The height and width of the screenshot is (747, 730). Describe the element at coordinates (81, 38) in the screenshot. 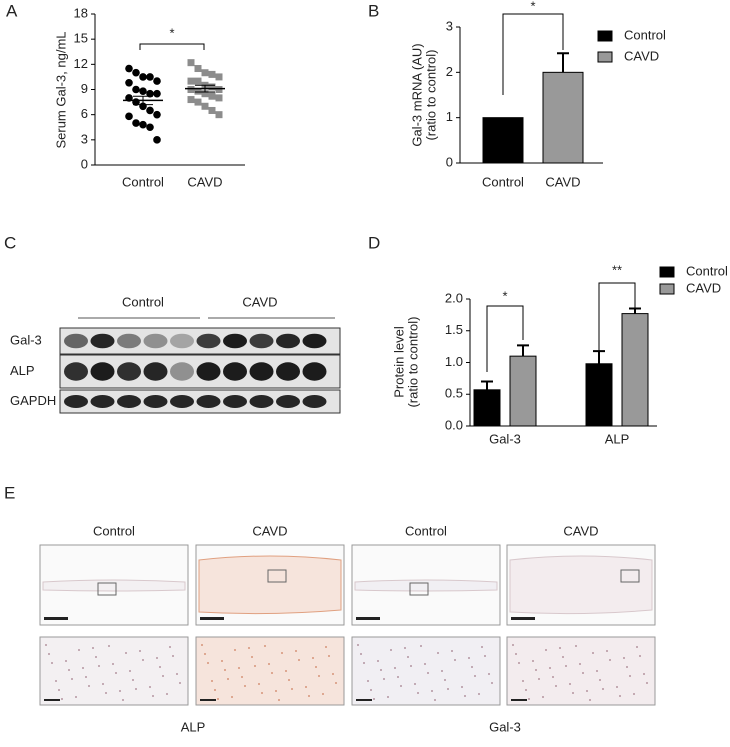

I see `y-tick-label: 15` at that location.